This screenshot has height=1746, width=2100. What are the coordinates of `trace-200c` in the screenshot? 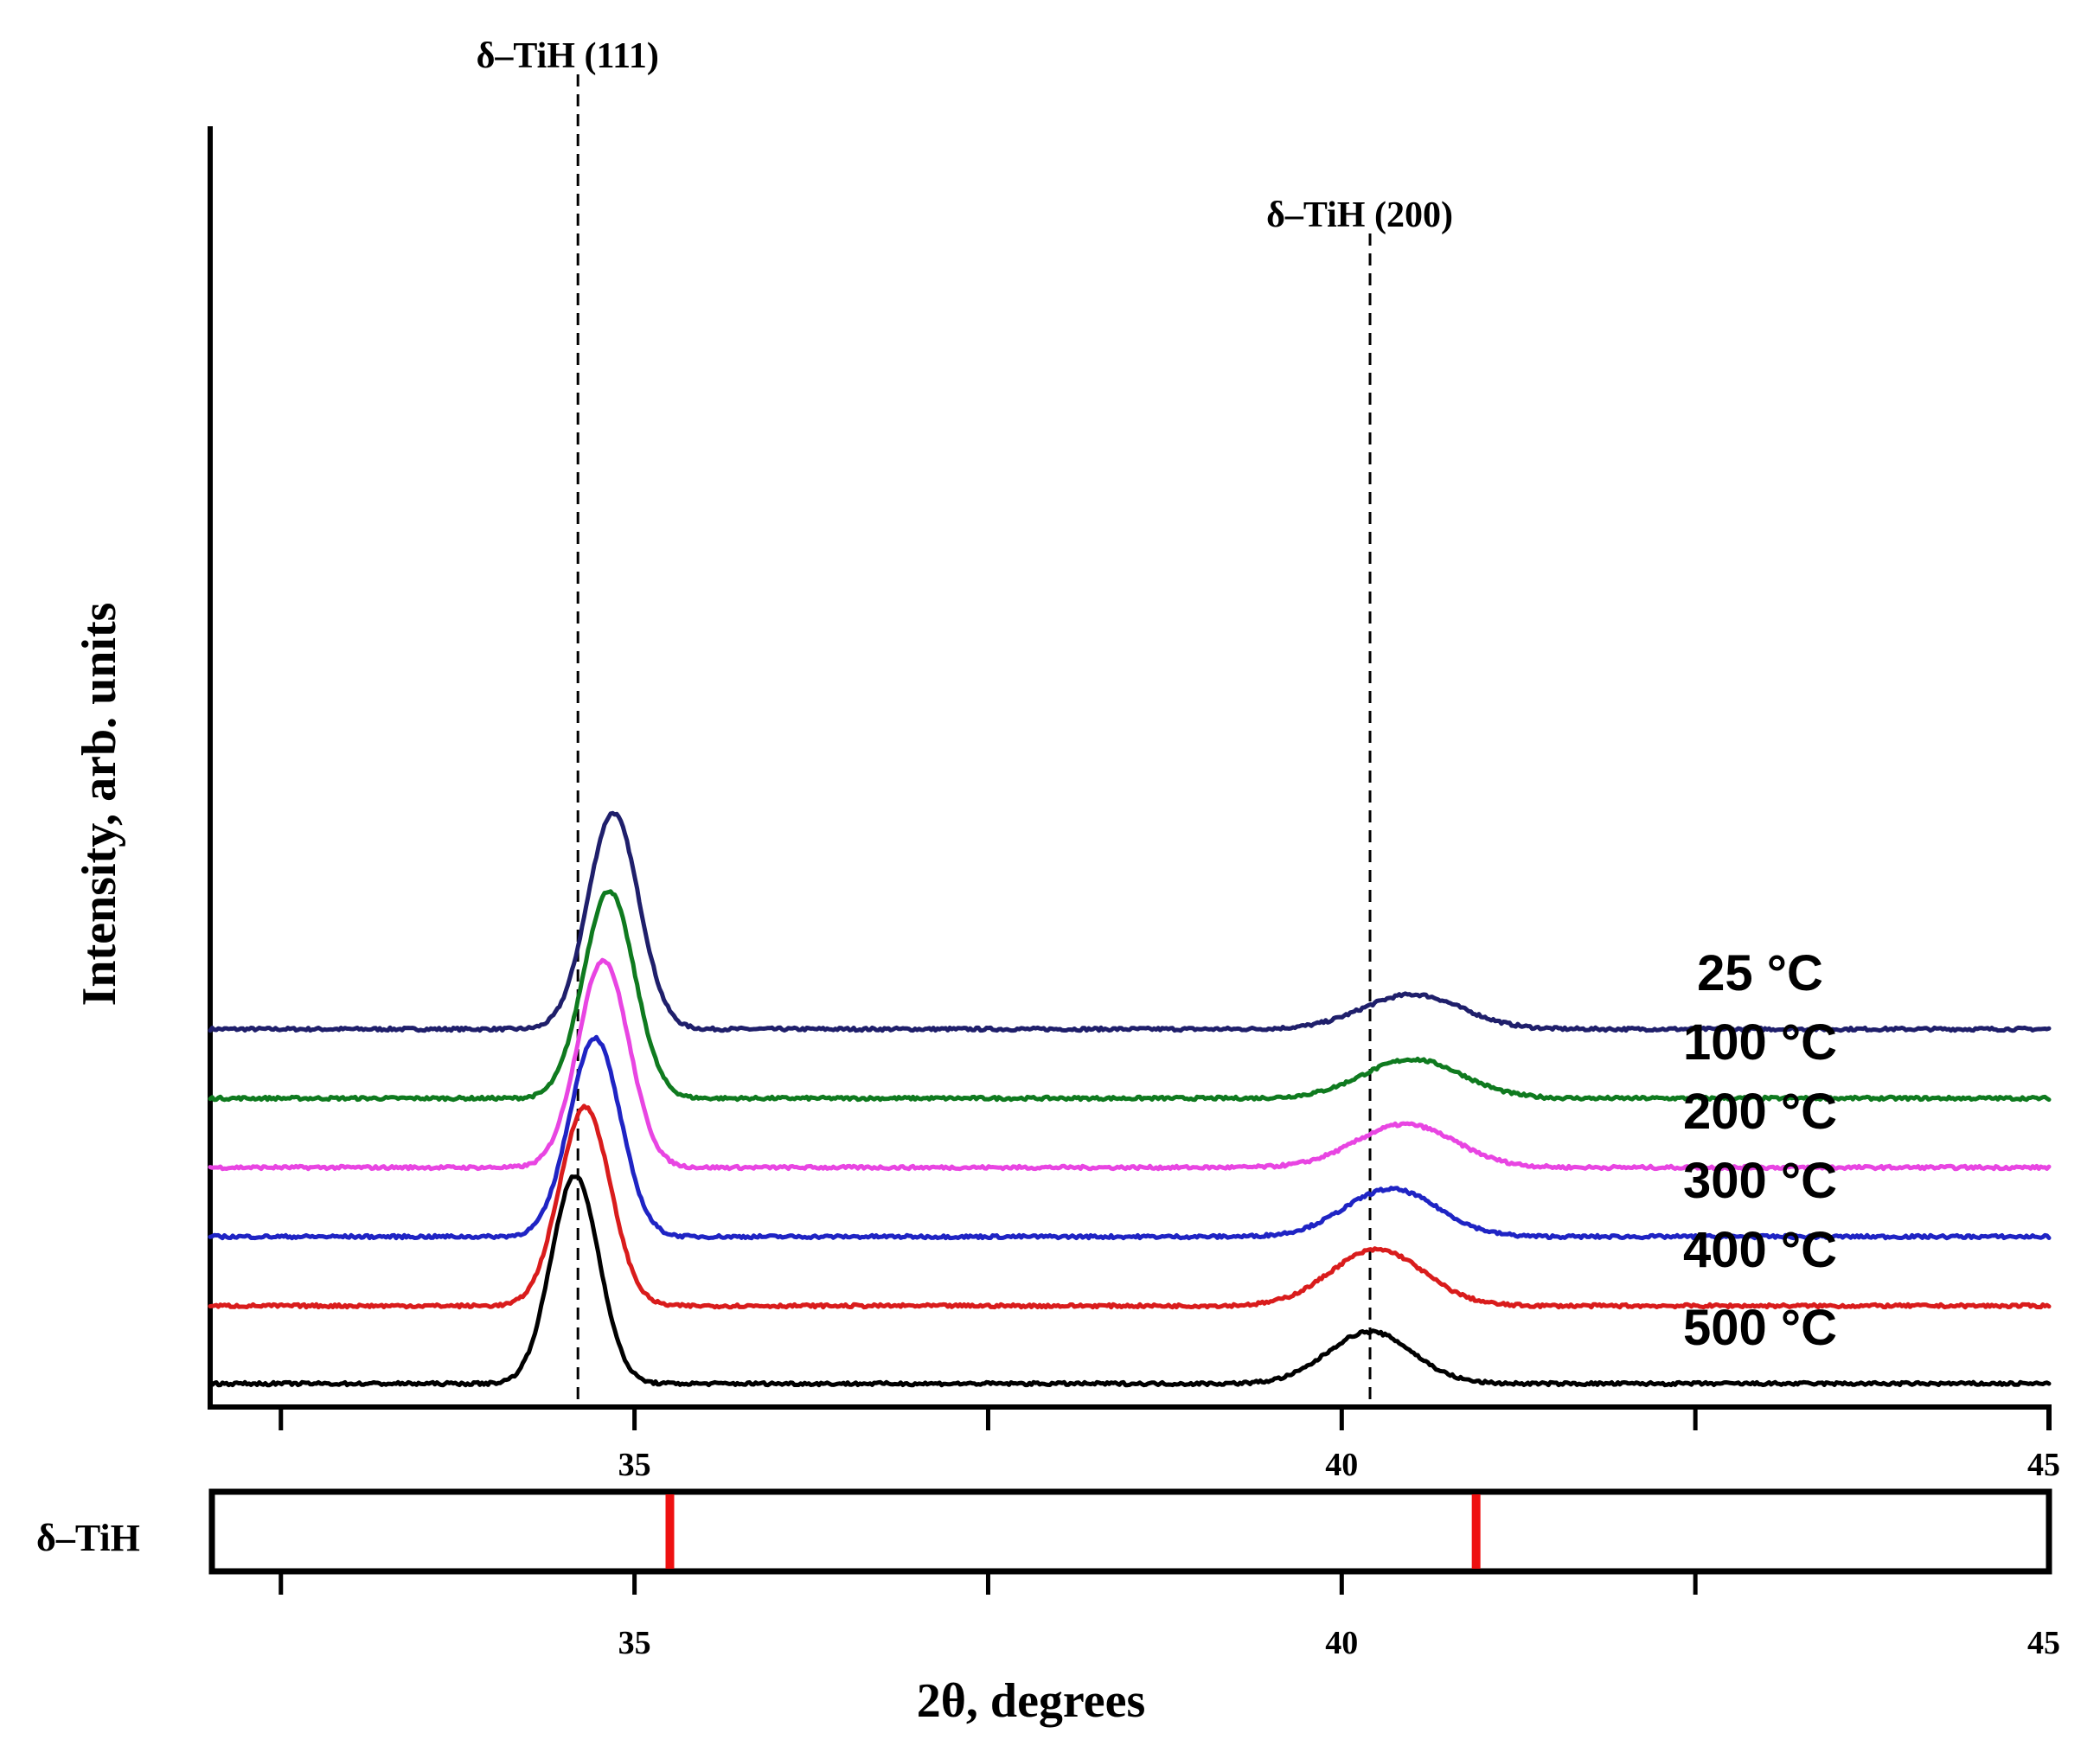 It's located at (1130, 1065).